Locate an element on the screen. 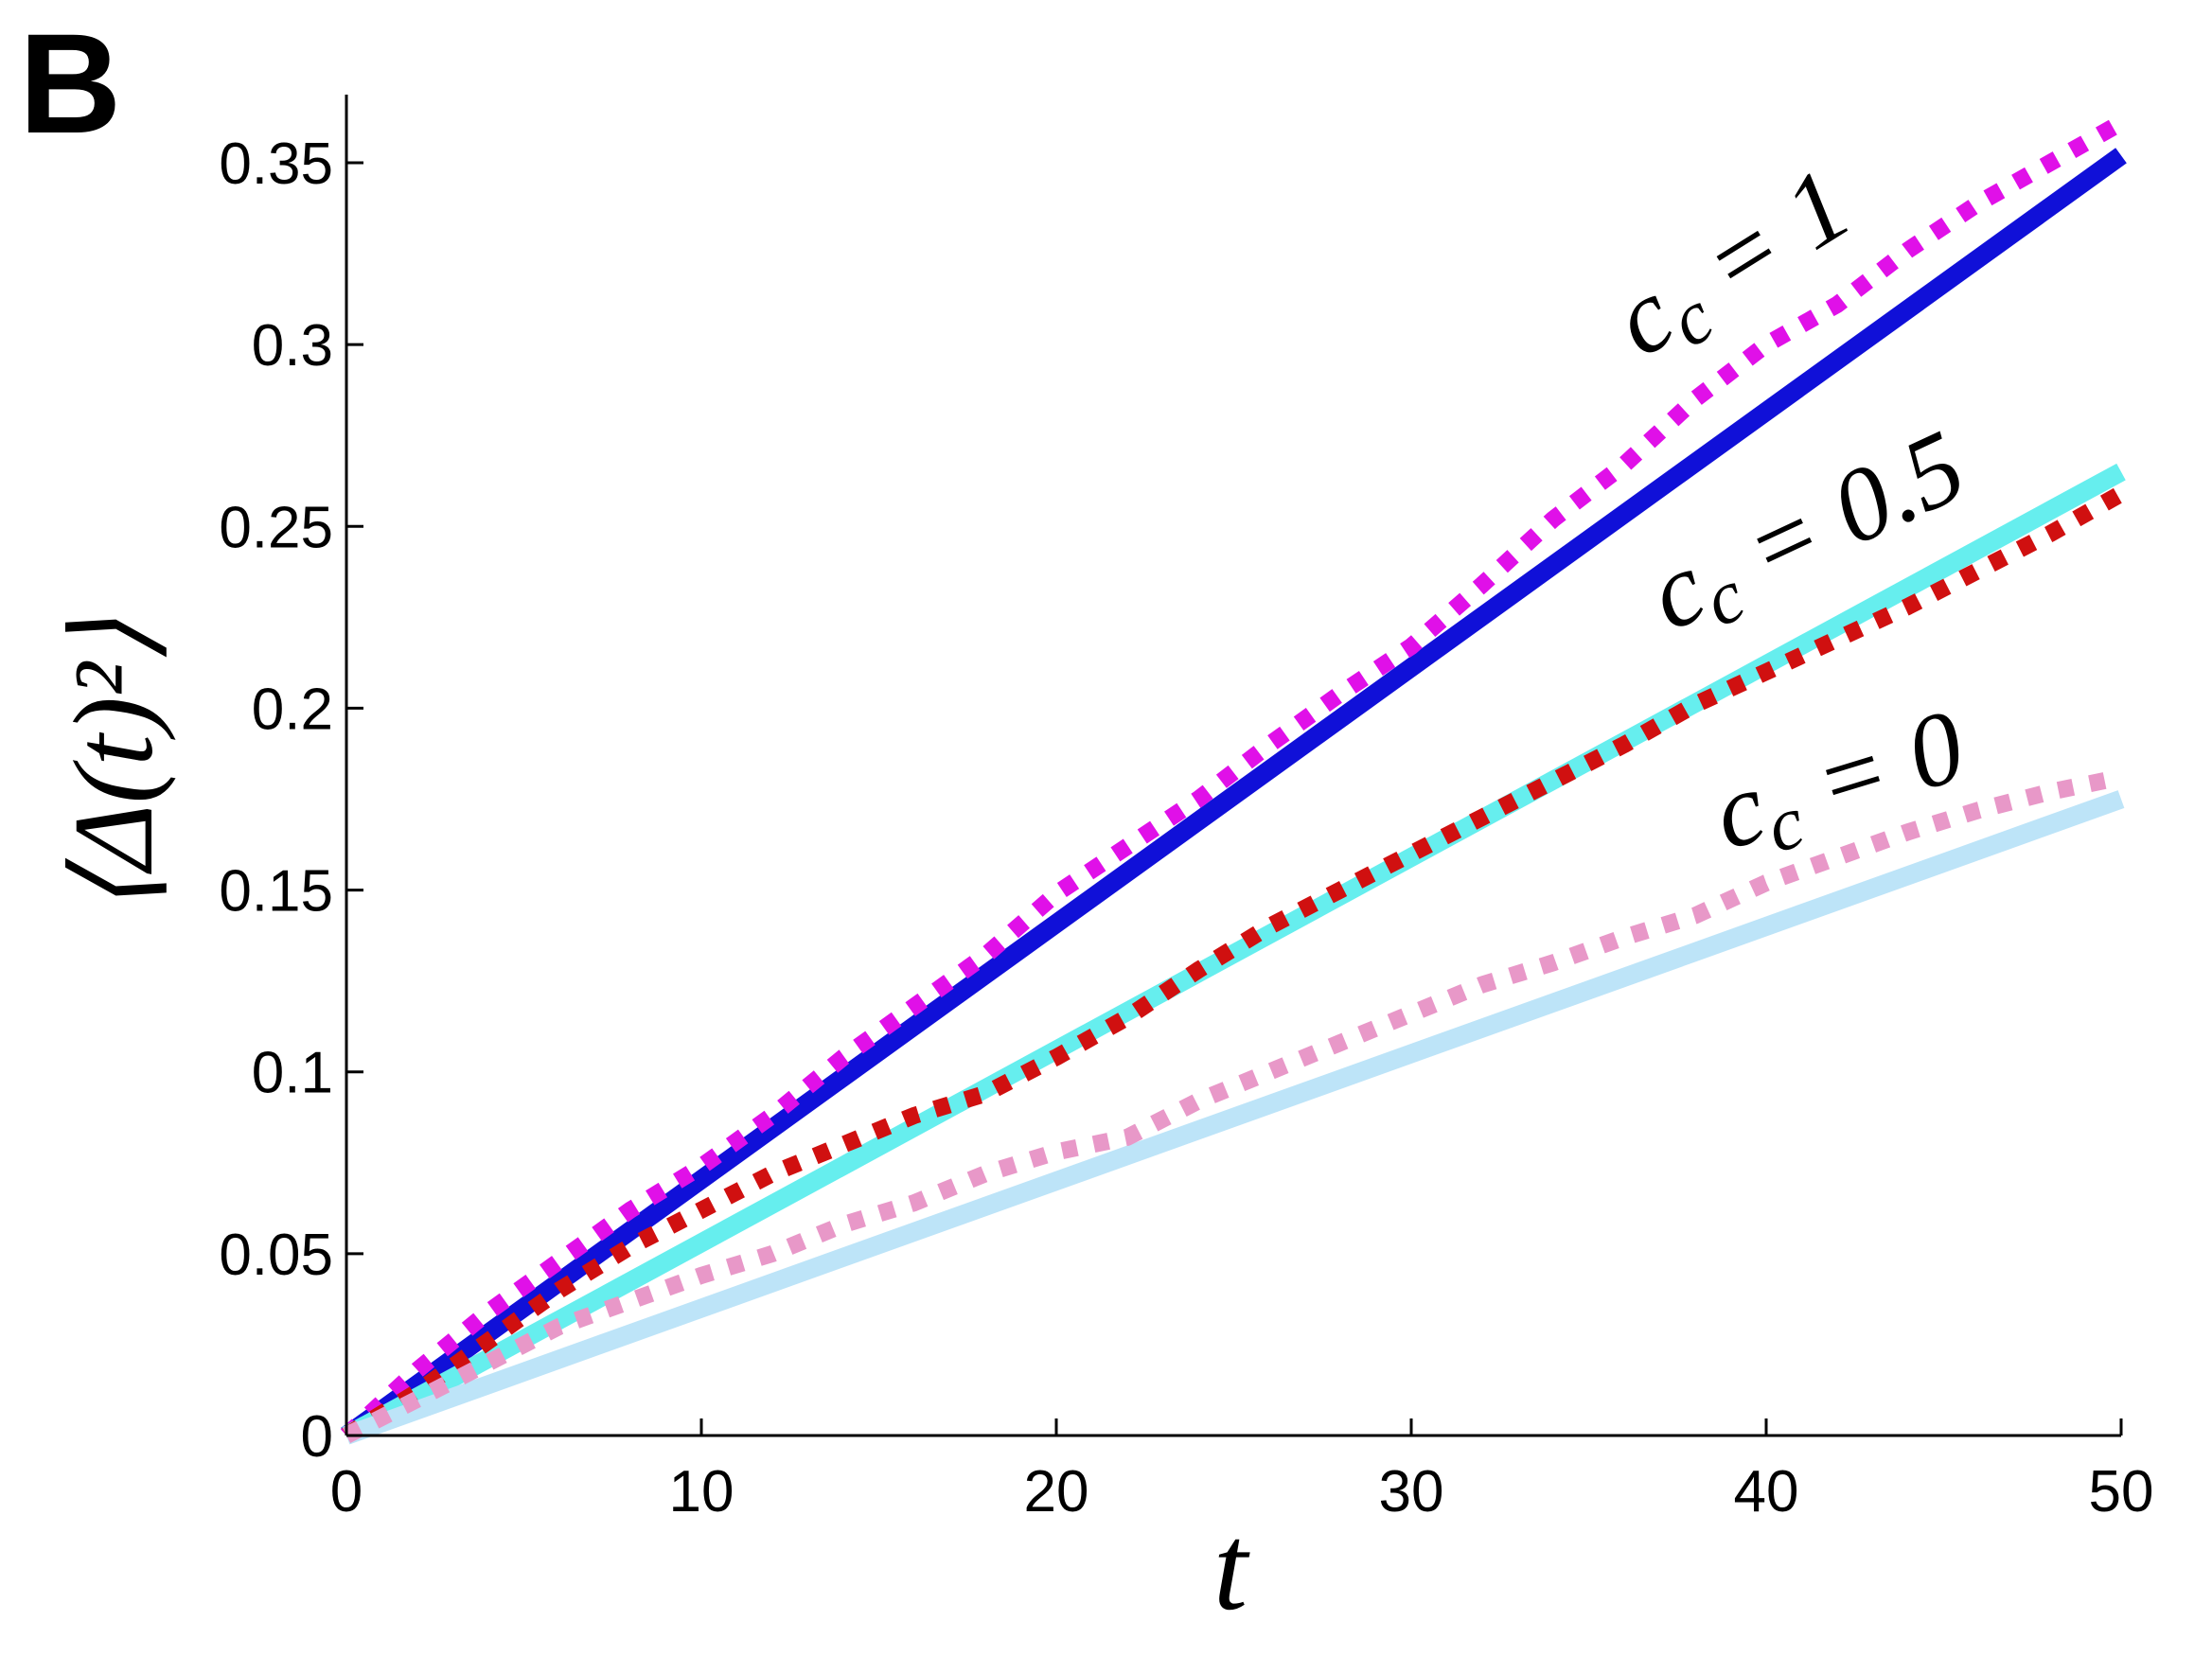 The image size is (2212, 1656). panel-label: B is located at coordinates (70, 83).